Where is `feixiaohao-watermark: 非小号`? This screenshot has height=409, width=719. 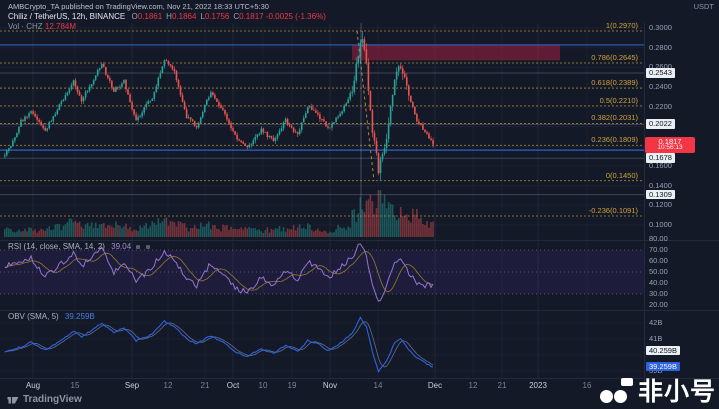 feixiaohao-watermark: 非小号 is located at coordinates (657, 391).